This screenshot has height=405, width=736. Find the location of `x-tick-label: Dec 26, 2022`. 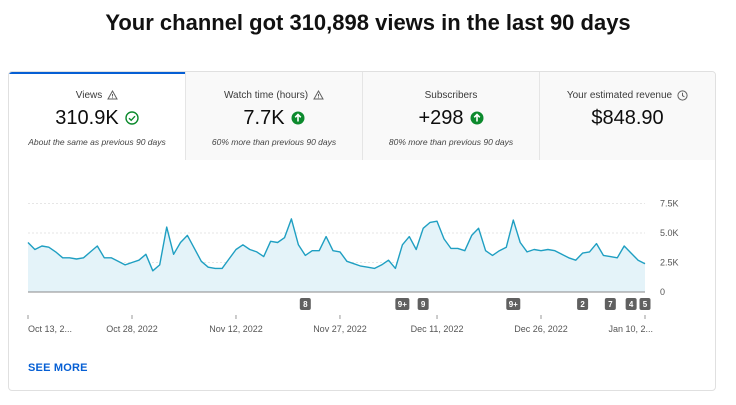

x-tick-label: Dec 26, 2022 is located at coordinates (541, 329).